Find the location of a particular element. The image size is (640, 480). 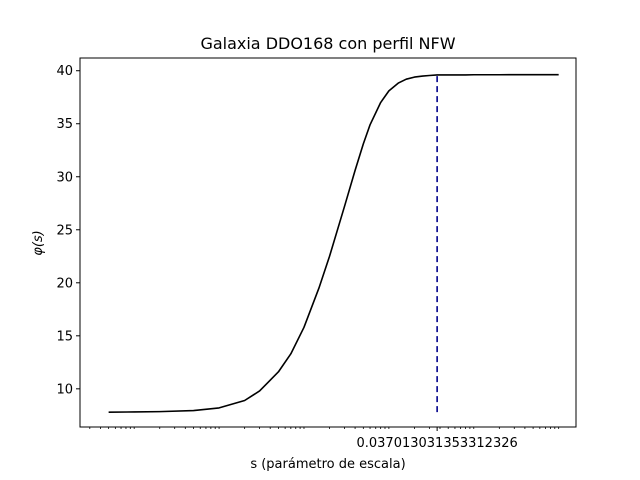

y-tick-label: 35 is located at coordinates (64, 124).